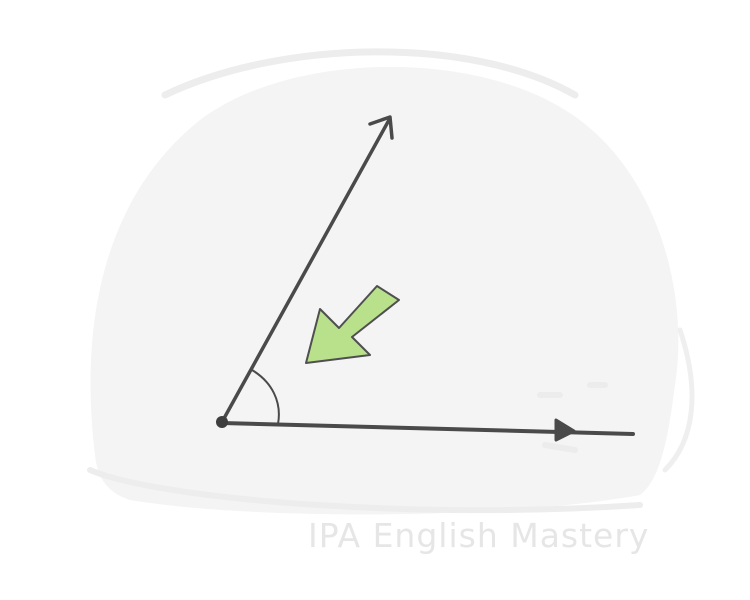  I want to click on sketch-smudge, so click(572, 417).